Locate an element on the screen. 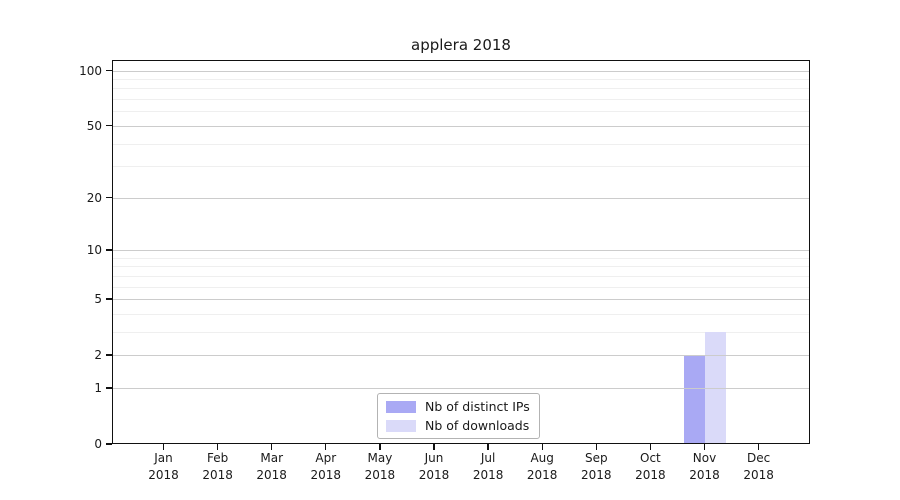 This screenshot has height=500, width=900. y-tick-label-2: 2 is located at coordinates (98, 355).